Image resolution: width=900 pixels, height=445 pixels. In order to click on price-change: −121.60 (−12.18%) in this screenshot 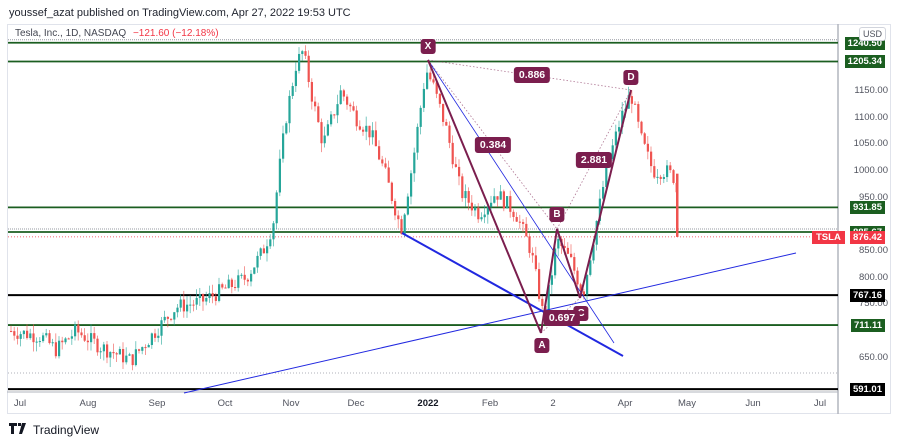, I will do `click(175, 33)`.